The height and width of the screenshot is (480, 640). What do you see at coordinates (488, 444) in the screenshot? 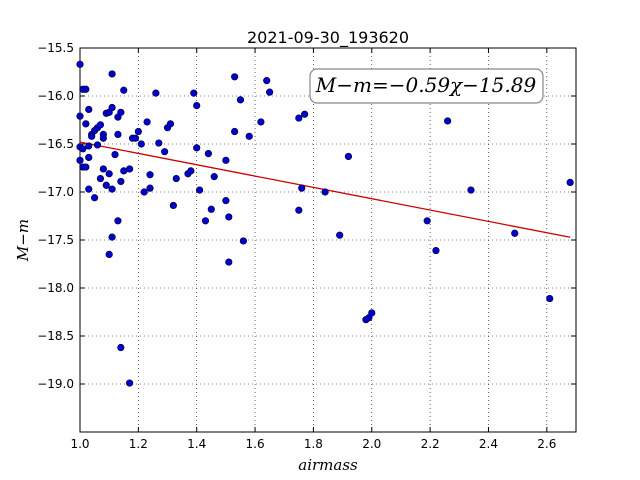
I see `x-tick-label: 2.4` at bounding box center [488, 444].